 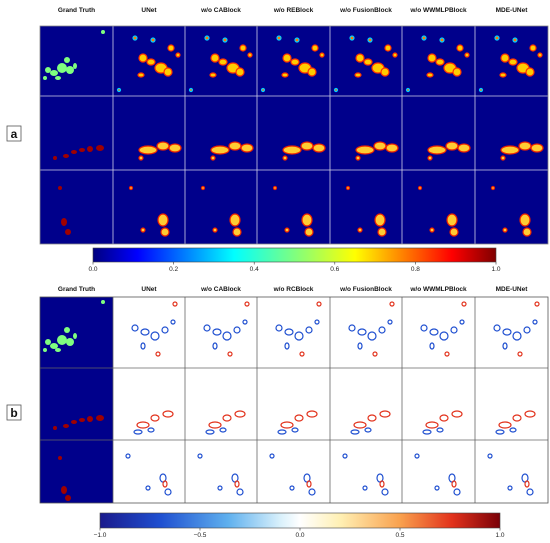 I want to click on panel-a-column-header: w/o CABlock, so click(x=220, y=10).